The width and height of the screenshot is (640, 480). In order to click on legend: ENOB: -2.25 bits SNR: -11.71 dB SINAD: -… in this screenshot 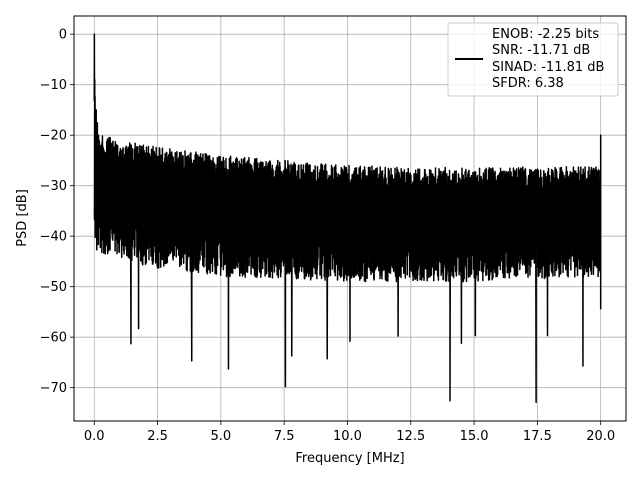, I will do `click(533, 59)`.